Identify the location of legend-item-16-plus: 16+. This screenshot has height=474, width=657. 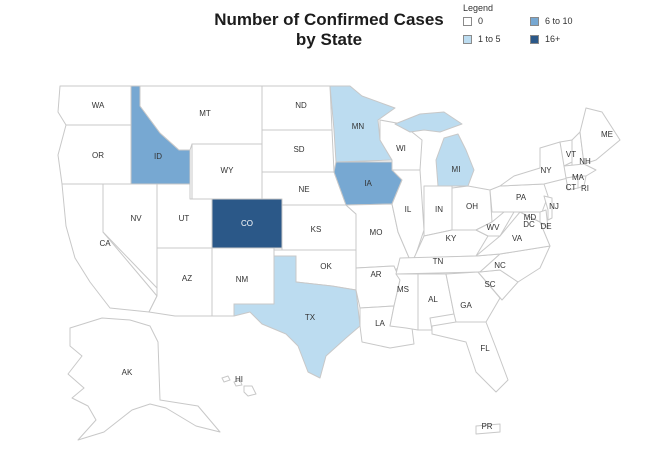
(545, 39).